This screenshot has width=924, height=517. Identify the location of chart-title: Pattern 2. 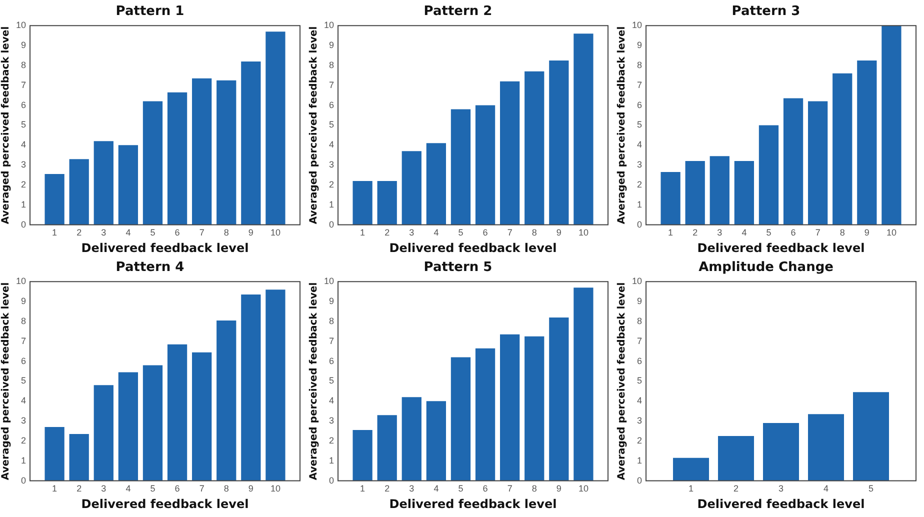
(458, 12).